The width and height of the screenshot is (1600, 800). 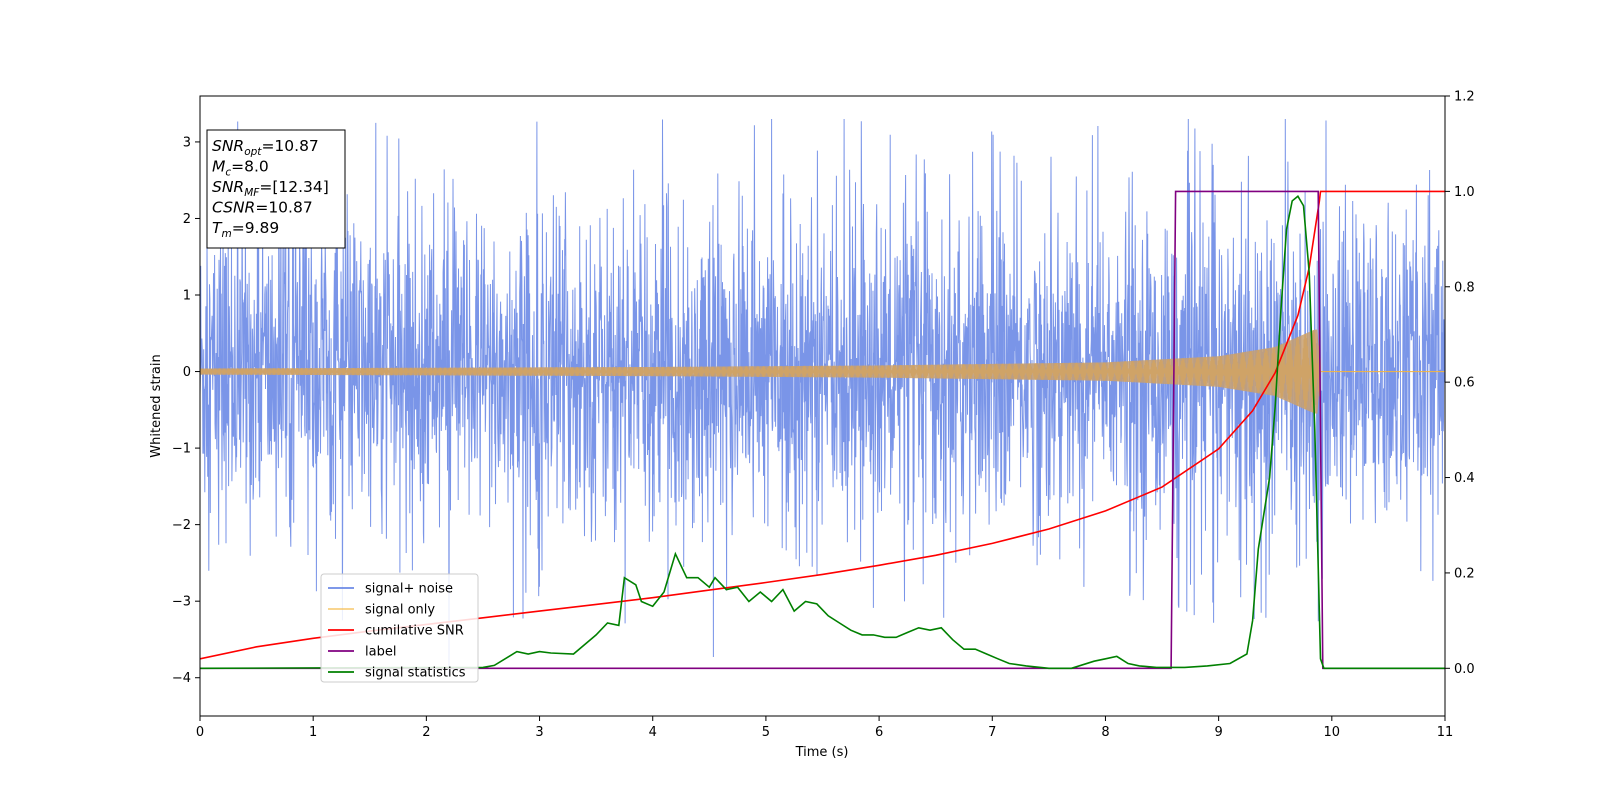 I want to click on legend-entry-label: label, so click(x=380, y=652).